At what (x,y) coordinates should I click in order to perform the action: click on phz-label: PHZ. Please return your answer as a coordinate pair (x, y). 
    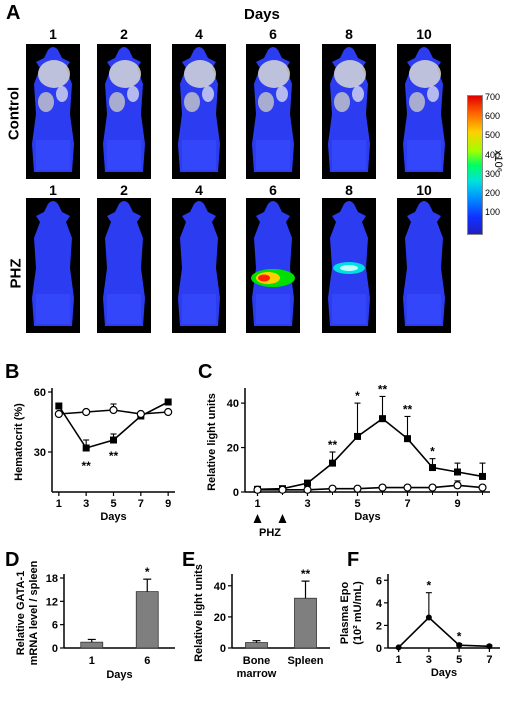
    Looking at the image, I should click on (270, 533).